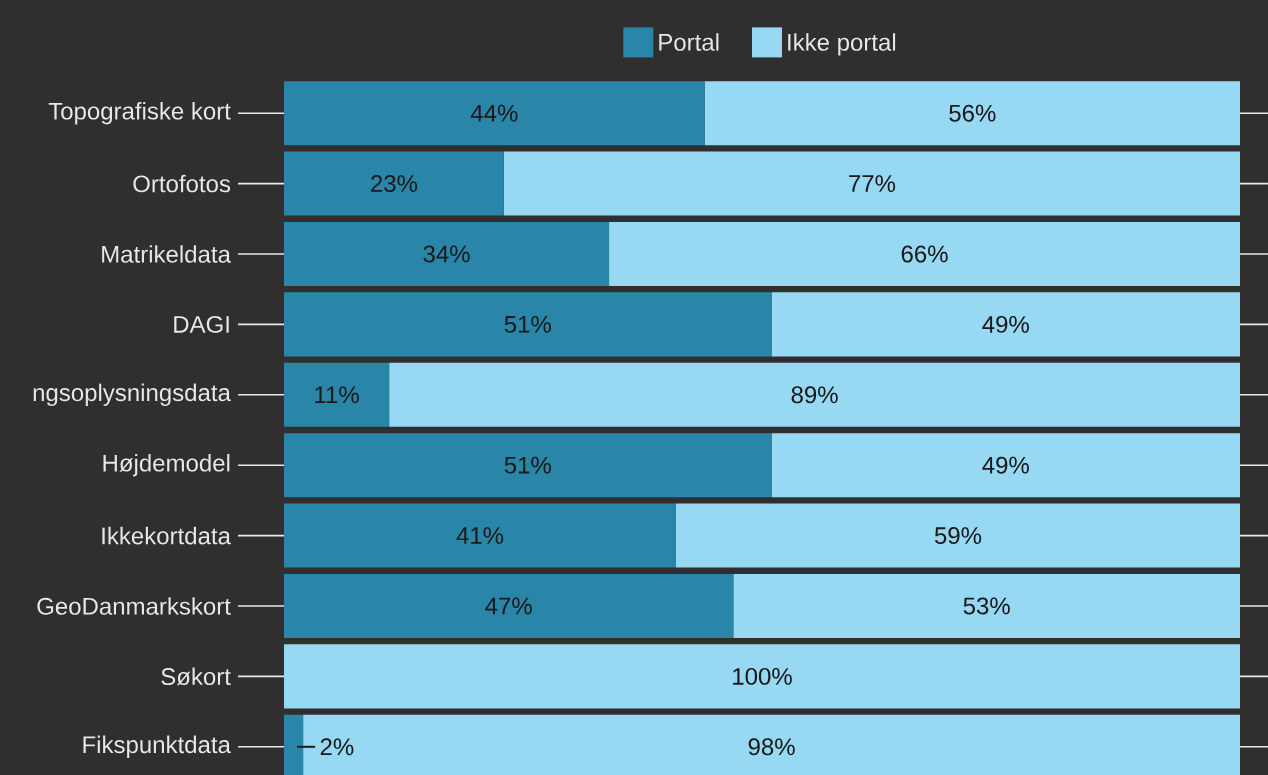  I want to click on data-label: 41%, so click(480, 535).